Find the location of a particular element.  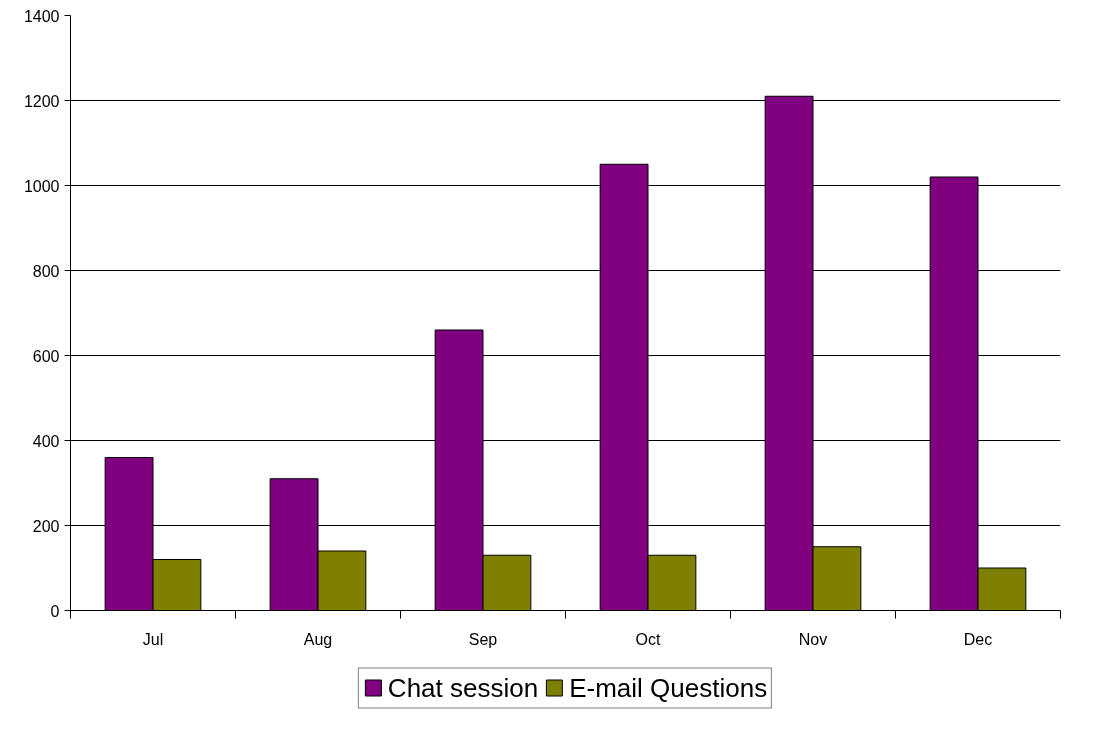

y-tick-label: 600 is located at coordinates (46, 356).